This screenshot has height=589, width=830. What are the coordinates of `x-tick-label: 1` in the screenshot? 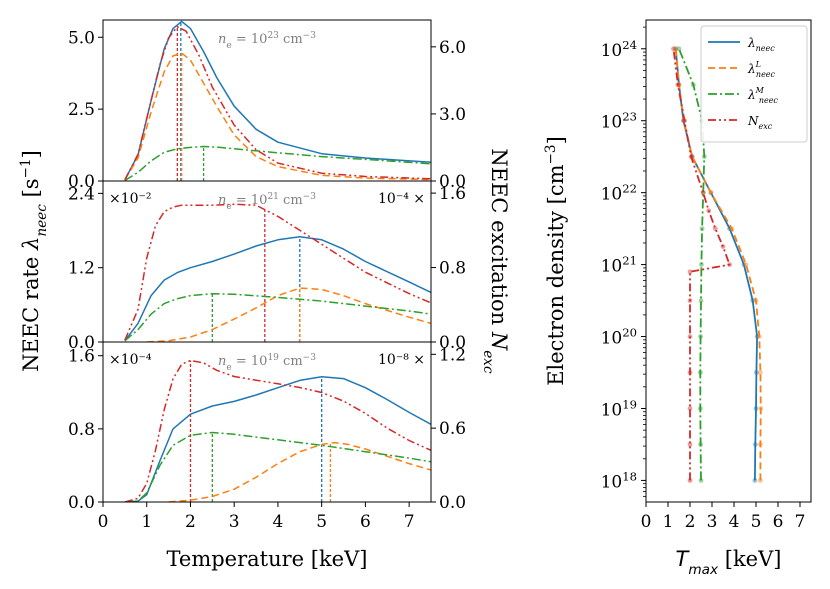 It's located at (146, 522).